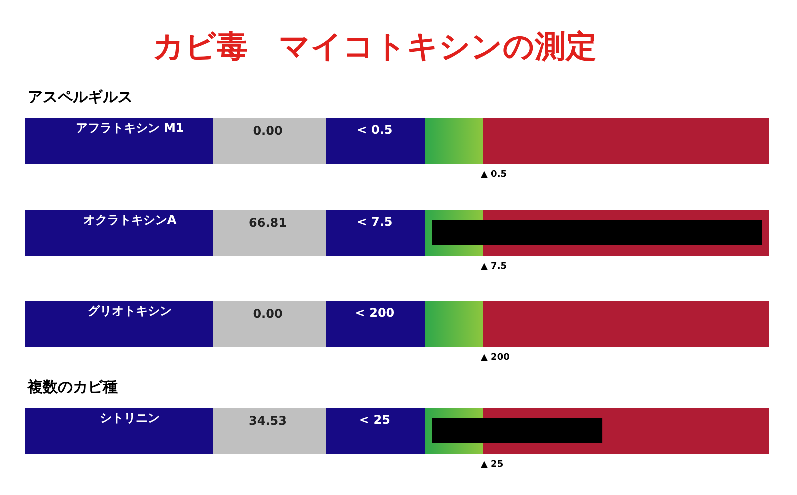 This screenshot has height=495, width=797. Describe the element at coordinates (268, 421) in the screenshot. I see `data-label: 34.53` at that location.